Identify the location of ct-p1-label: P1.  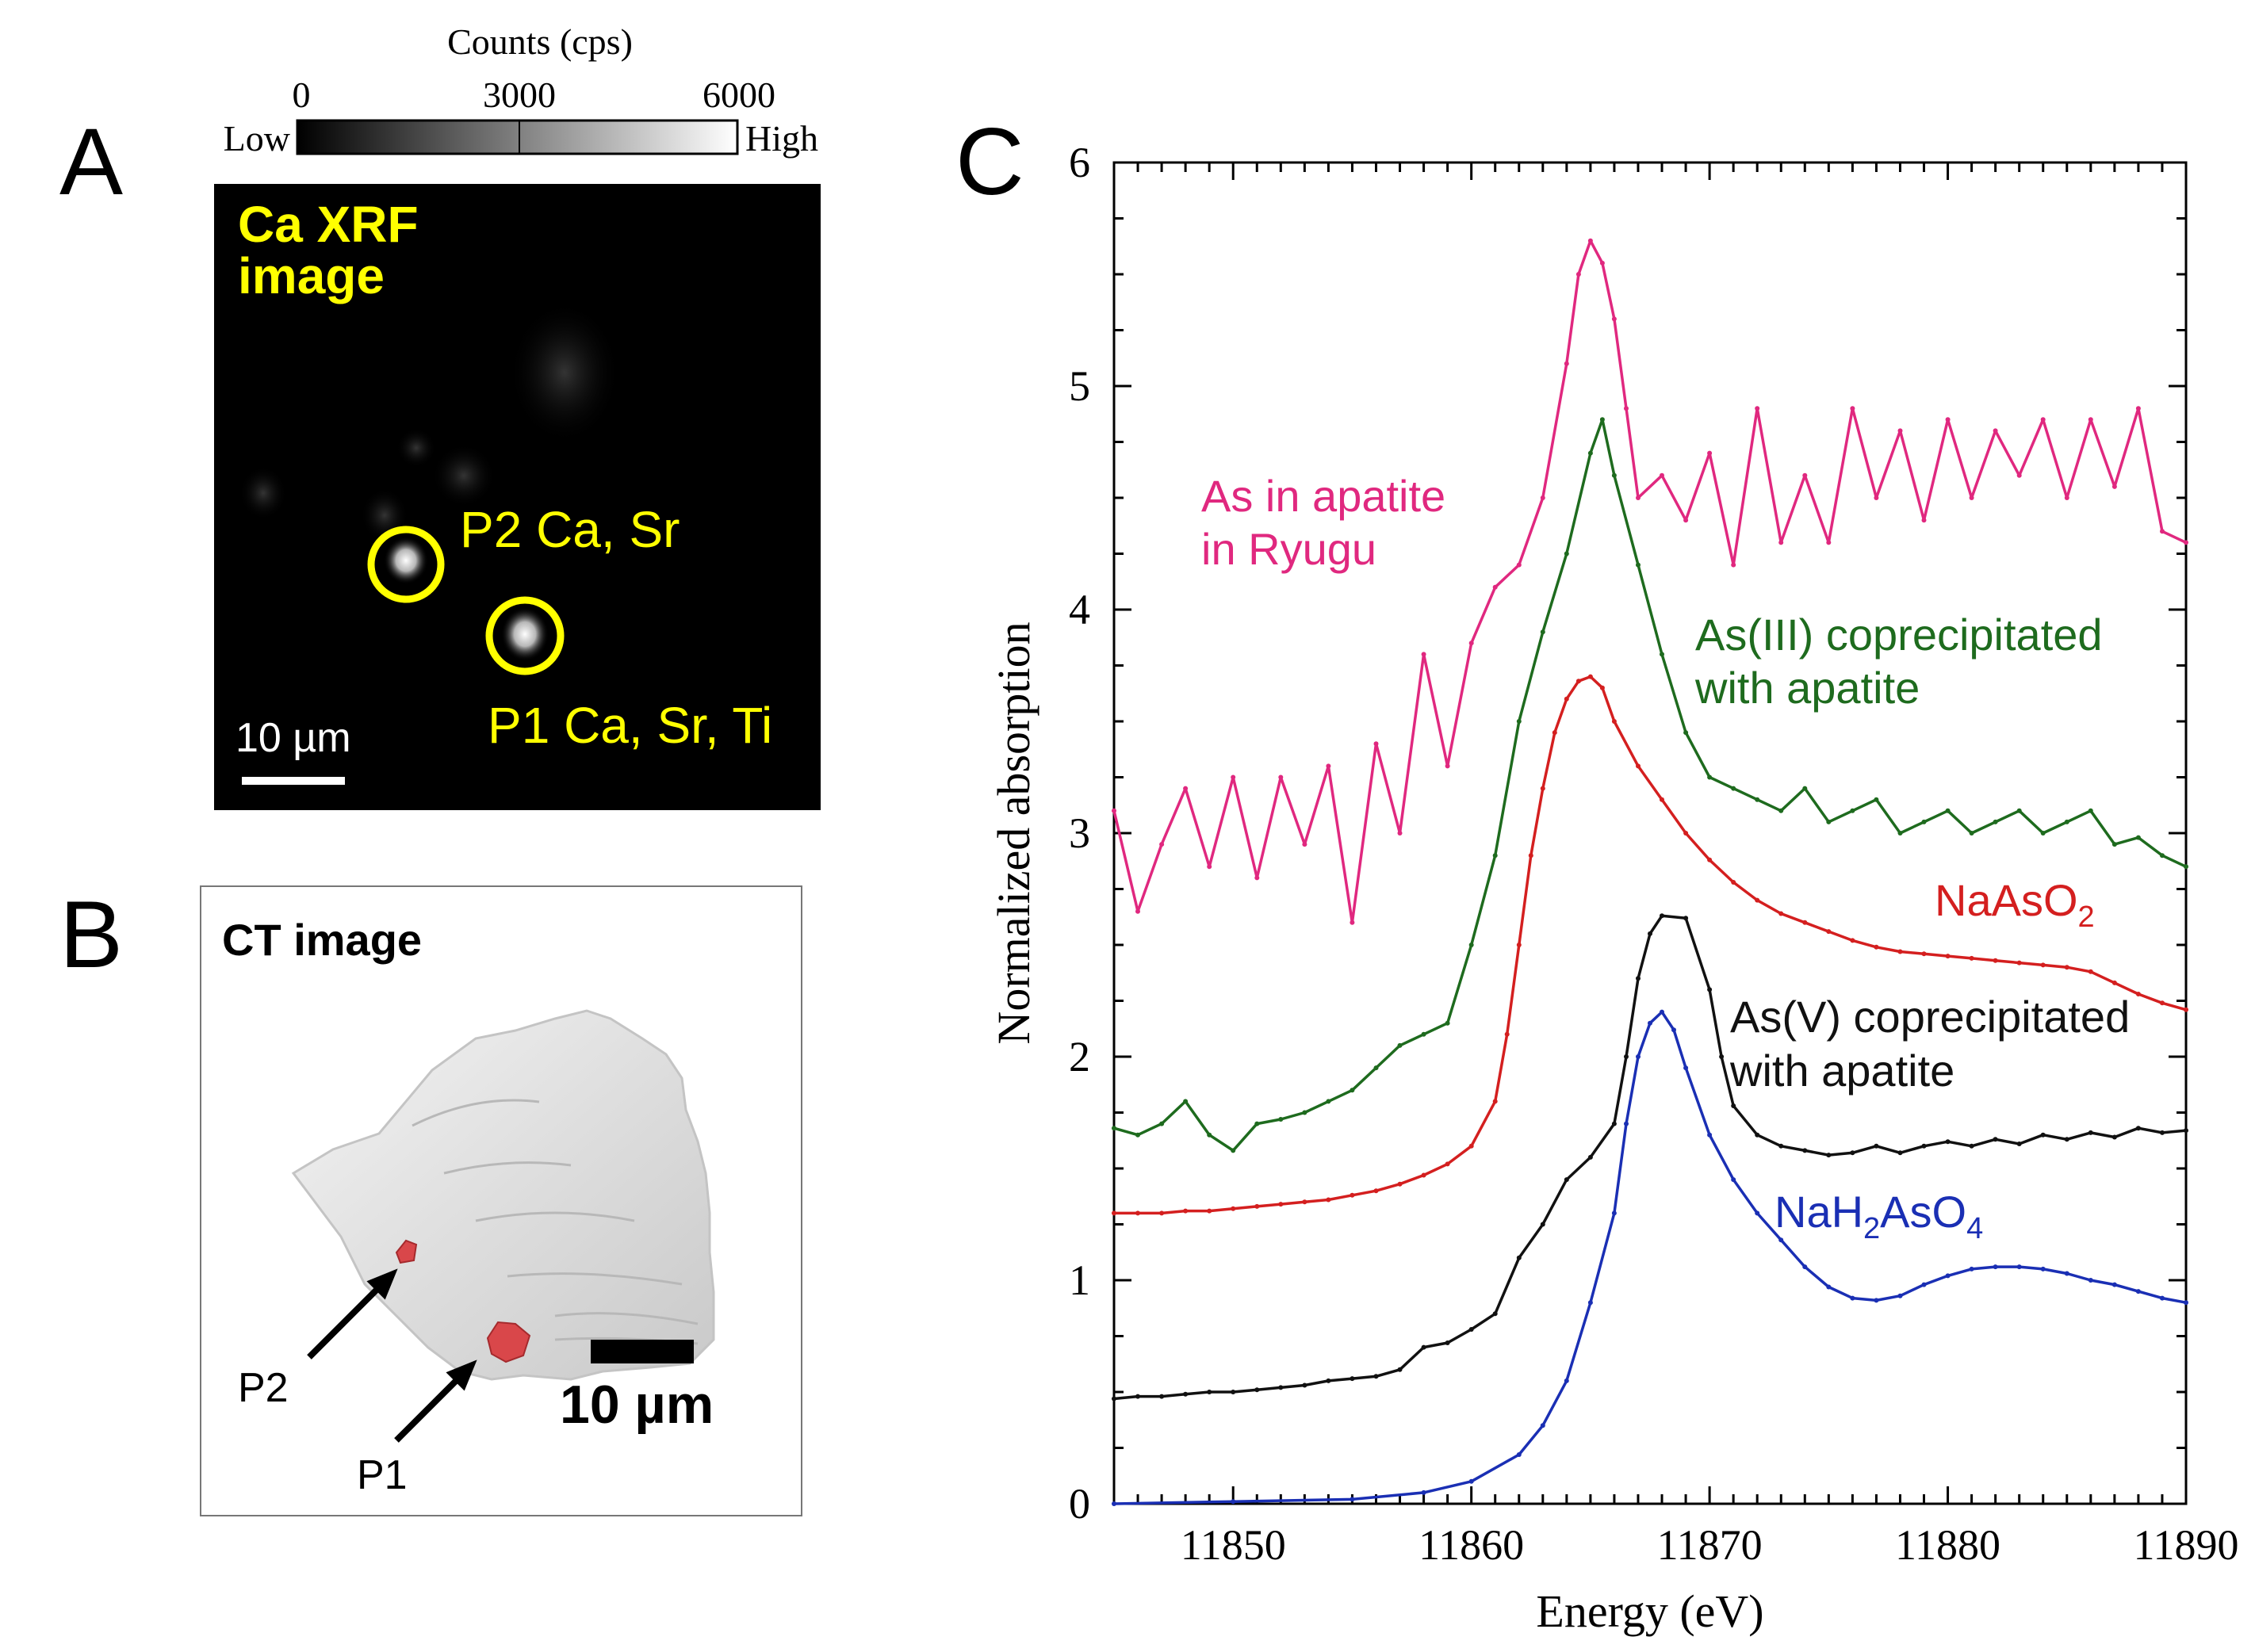
(382, 1475).